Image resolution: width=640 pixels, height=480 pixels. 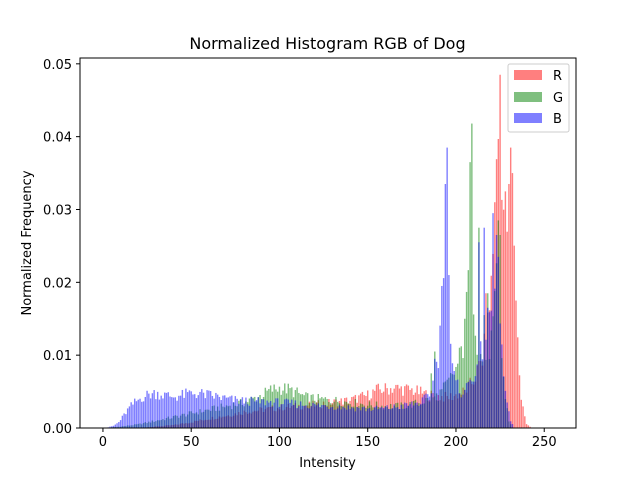 What do you see at coordinates (528, 75) in the screenshot?
I see `legend-swatch-r` at bounding box center [528, 75].